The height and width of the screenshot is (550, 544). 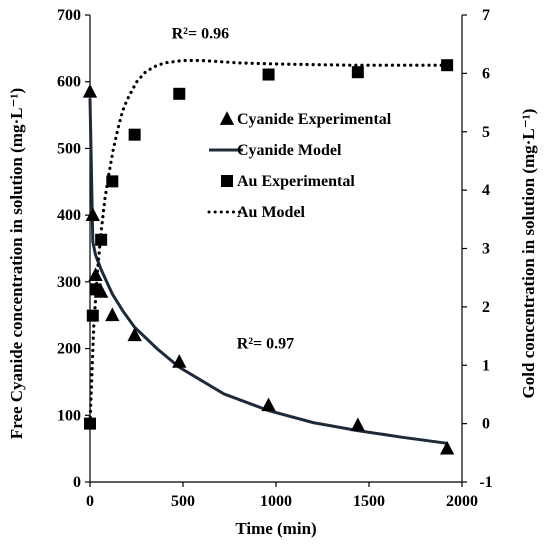 I want to click on y-right-tick-label: 1, so click(x=486, y=365).